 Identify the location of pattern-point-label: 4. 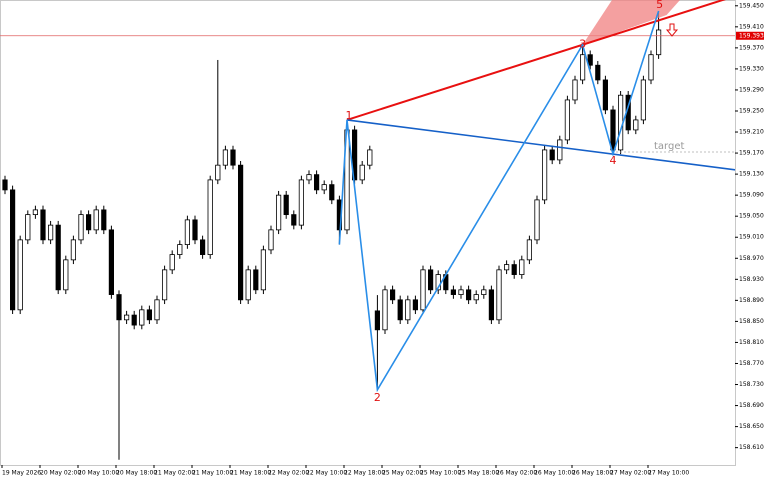
(613, 160).